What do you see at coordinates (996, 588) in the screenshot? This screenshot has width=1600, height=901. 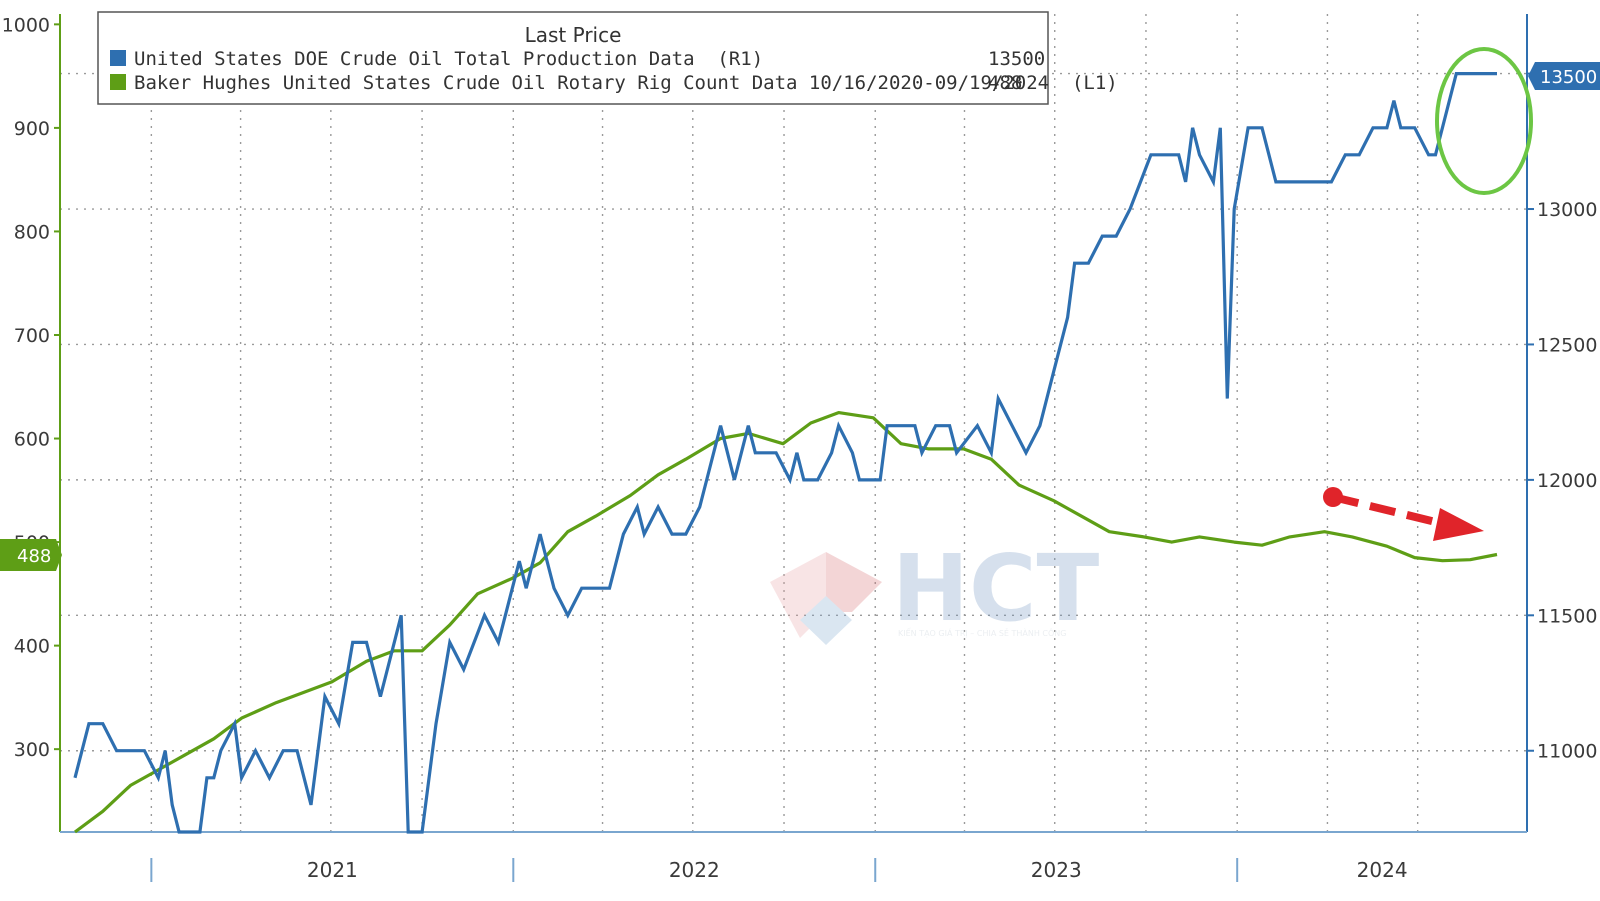 I see `watermark-text: HCT` at bounding box center [996, 588].